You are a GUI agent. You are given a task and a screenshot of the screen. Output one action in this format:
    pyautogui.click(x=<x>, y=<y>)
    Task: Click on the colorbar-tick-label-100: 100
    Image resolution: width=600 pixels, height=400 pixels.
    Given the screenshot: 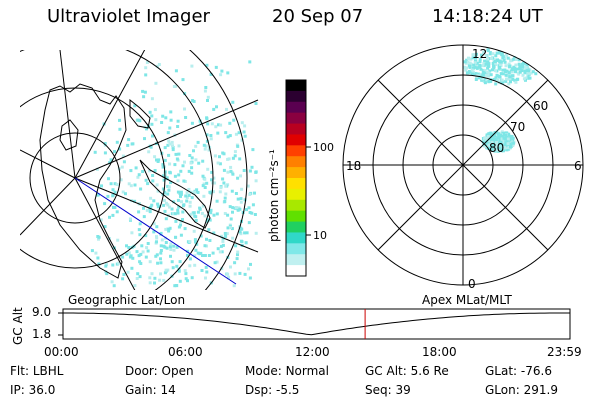 What is the action you would take?
    pyautogui.click(x=323, y=147)
    